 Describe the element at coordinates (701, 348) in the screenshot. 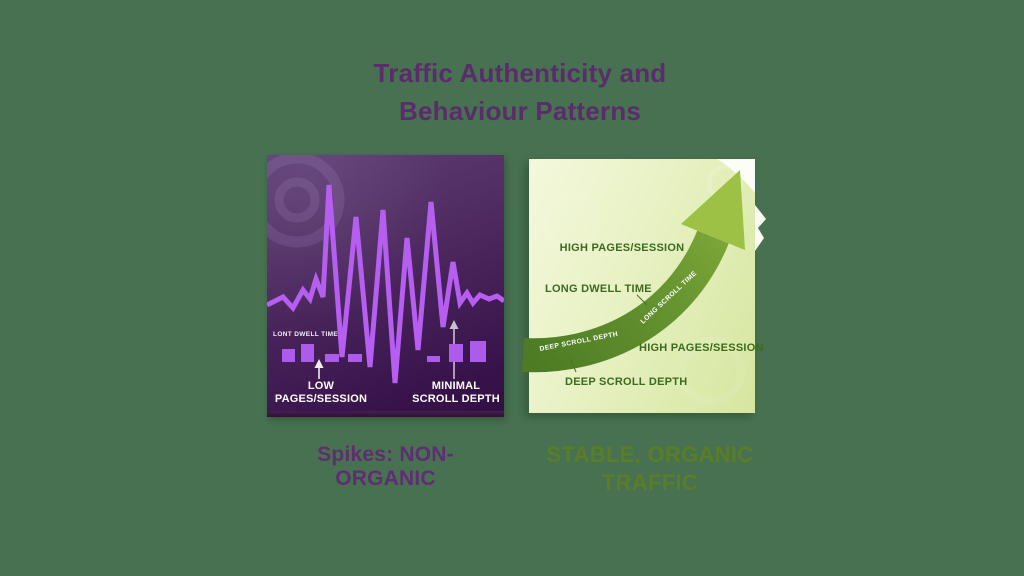

I see `high-pages-session-bottom-label: HIGH PAGES/SESSION` at that location.